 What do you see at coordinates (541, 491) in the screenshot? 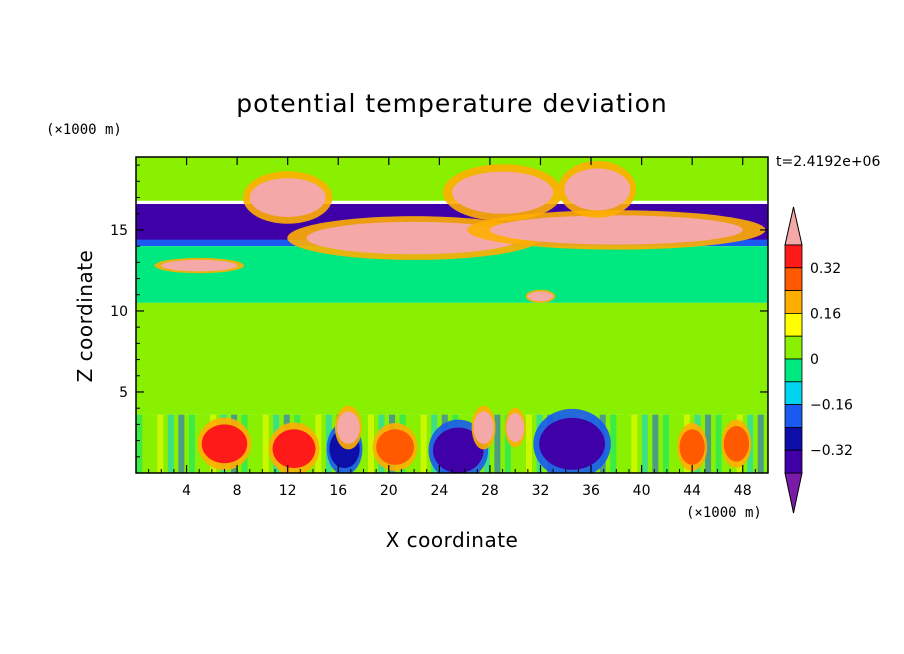
I see `x-tick-label: 32` at bounding box center [541, 491].